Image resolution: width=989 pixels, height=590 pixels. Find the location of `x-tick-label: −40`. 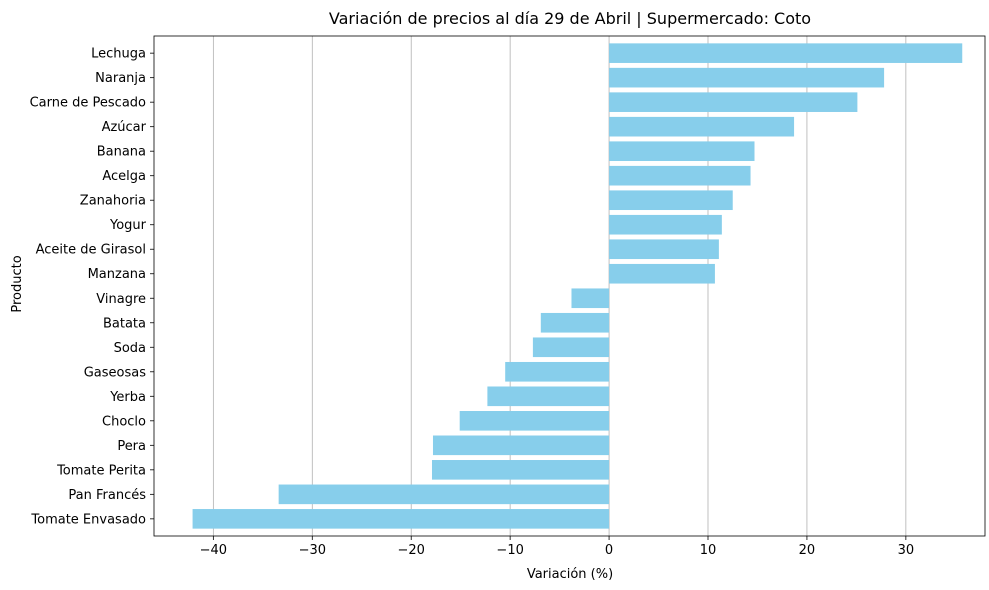

x-tick-label: −40 is located at coordinates (213, 550).